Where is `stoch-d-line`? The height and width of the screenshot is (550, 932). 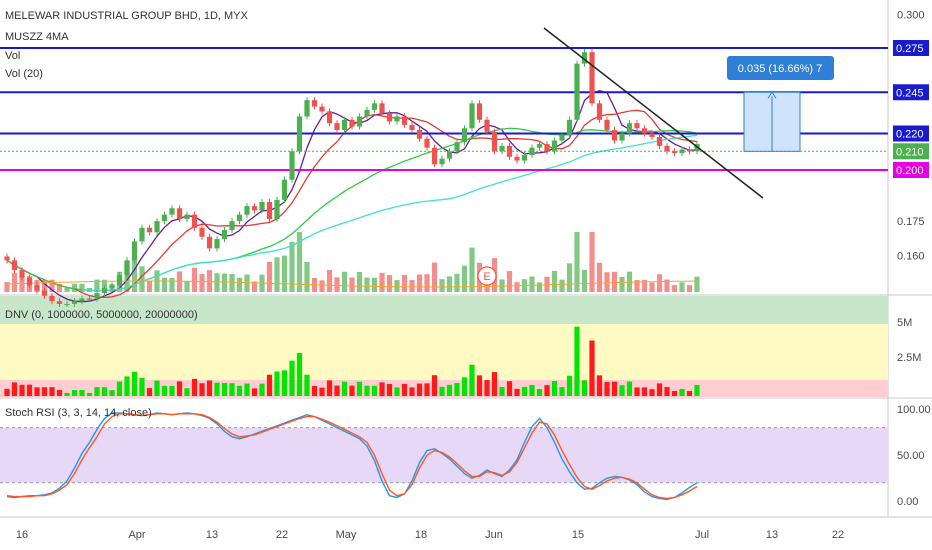
stoch-d-line is located at coordinates (352, 456).